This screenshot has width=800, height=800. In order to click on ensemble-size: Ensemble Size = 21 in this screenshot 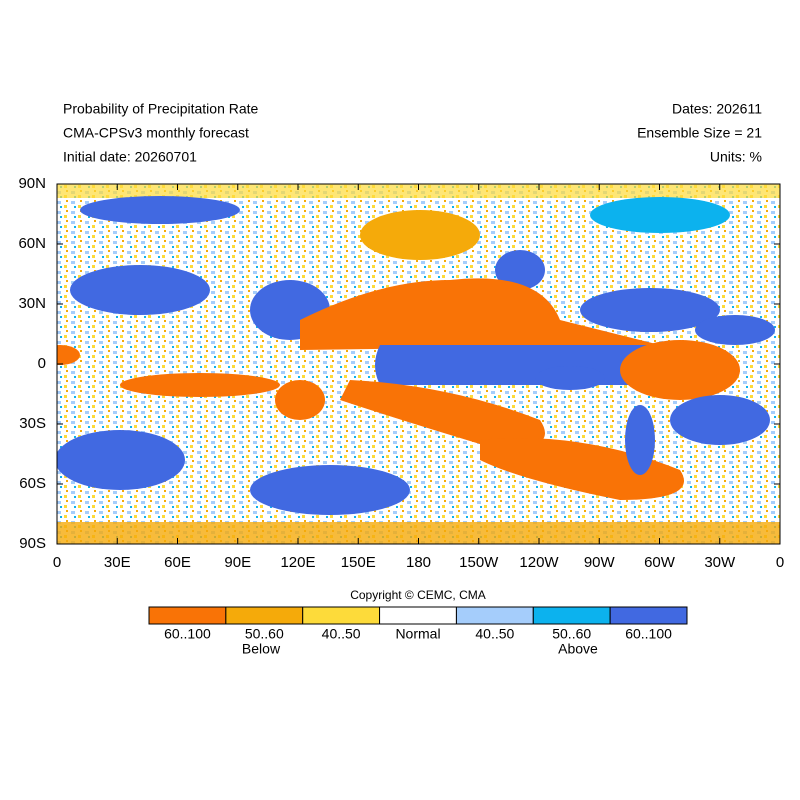, I will do `click(699, 133)`.